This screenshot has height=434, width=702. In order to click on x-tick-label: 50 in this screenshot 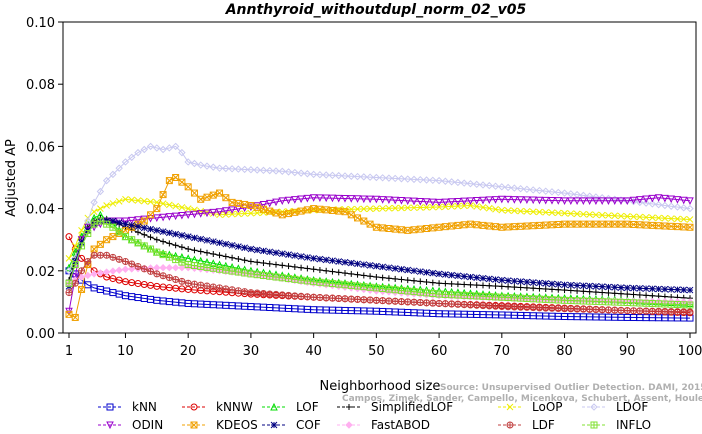, I will do `click(376, 351)`.